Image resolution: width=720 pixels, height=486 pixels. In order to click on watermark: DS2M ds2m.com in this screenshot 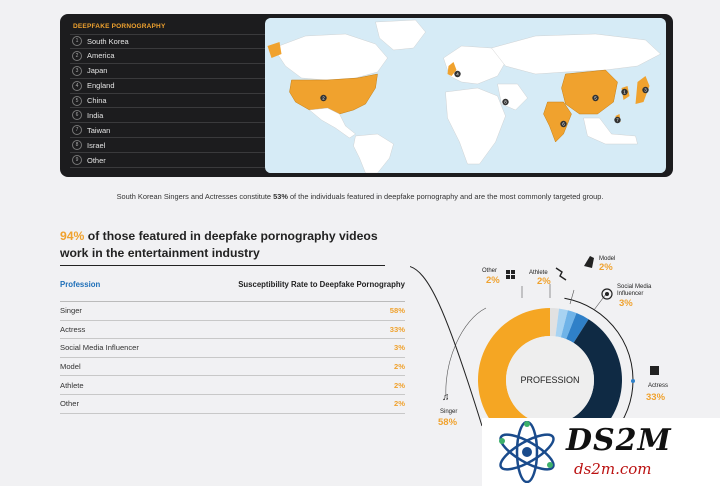, I will do `click(601, 452)`.